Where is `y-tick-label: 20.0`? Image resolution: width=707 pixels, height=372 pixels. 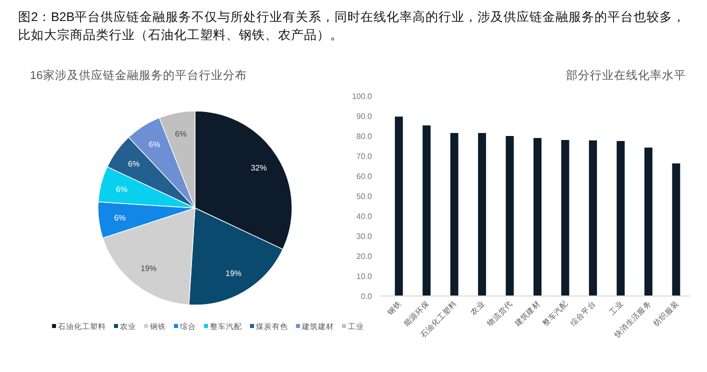 y-tick-label: 20.0 is located at coordinates (364, 256).